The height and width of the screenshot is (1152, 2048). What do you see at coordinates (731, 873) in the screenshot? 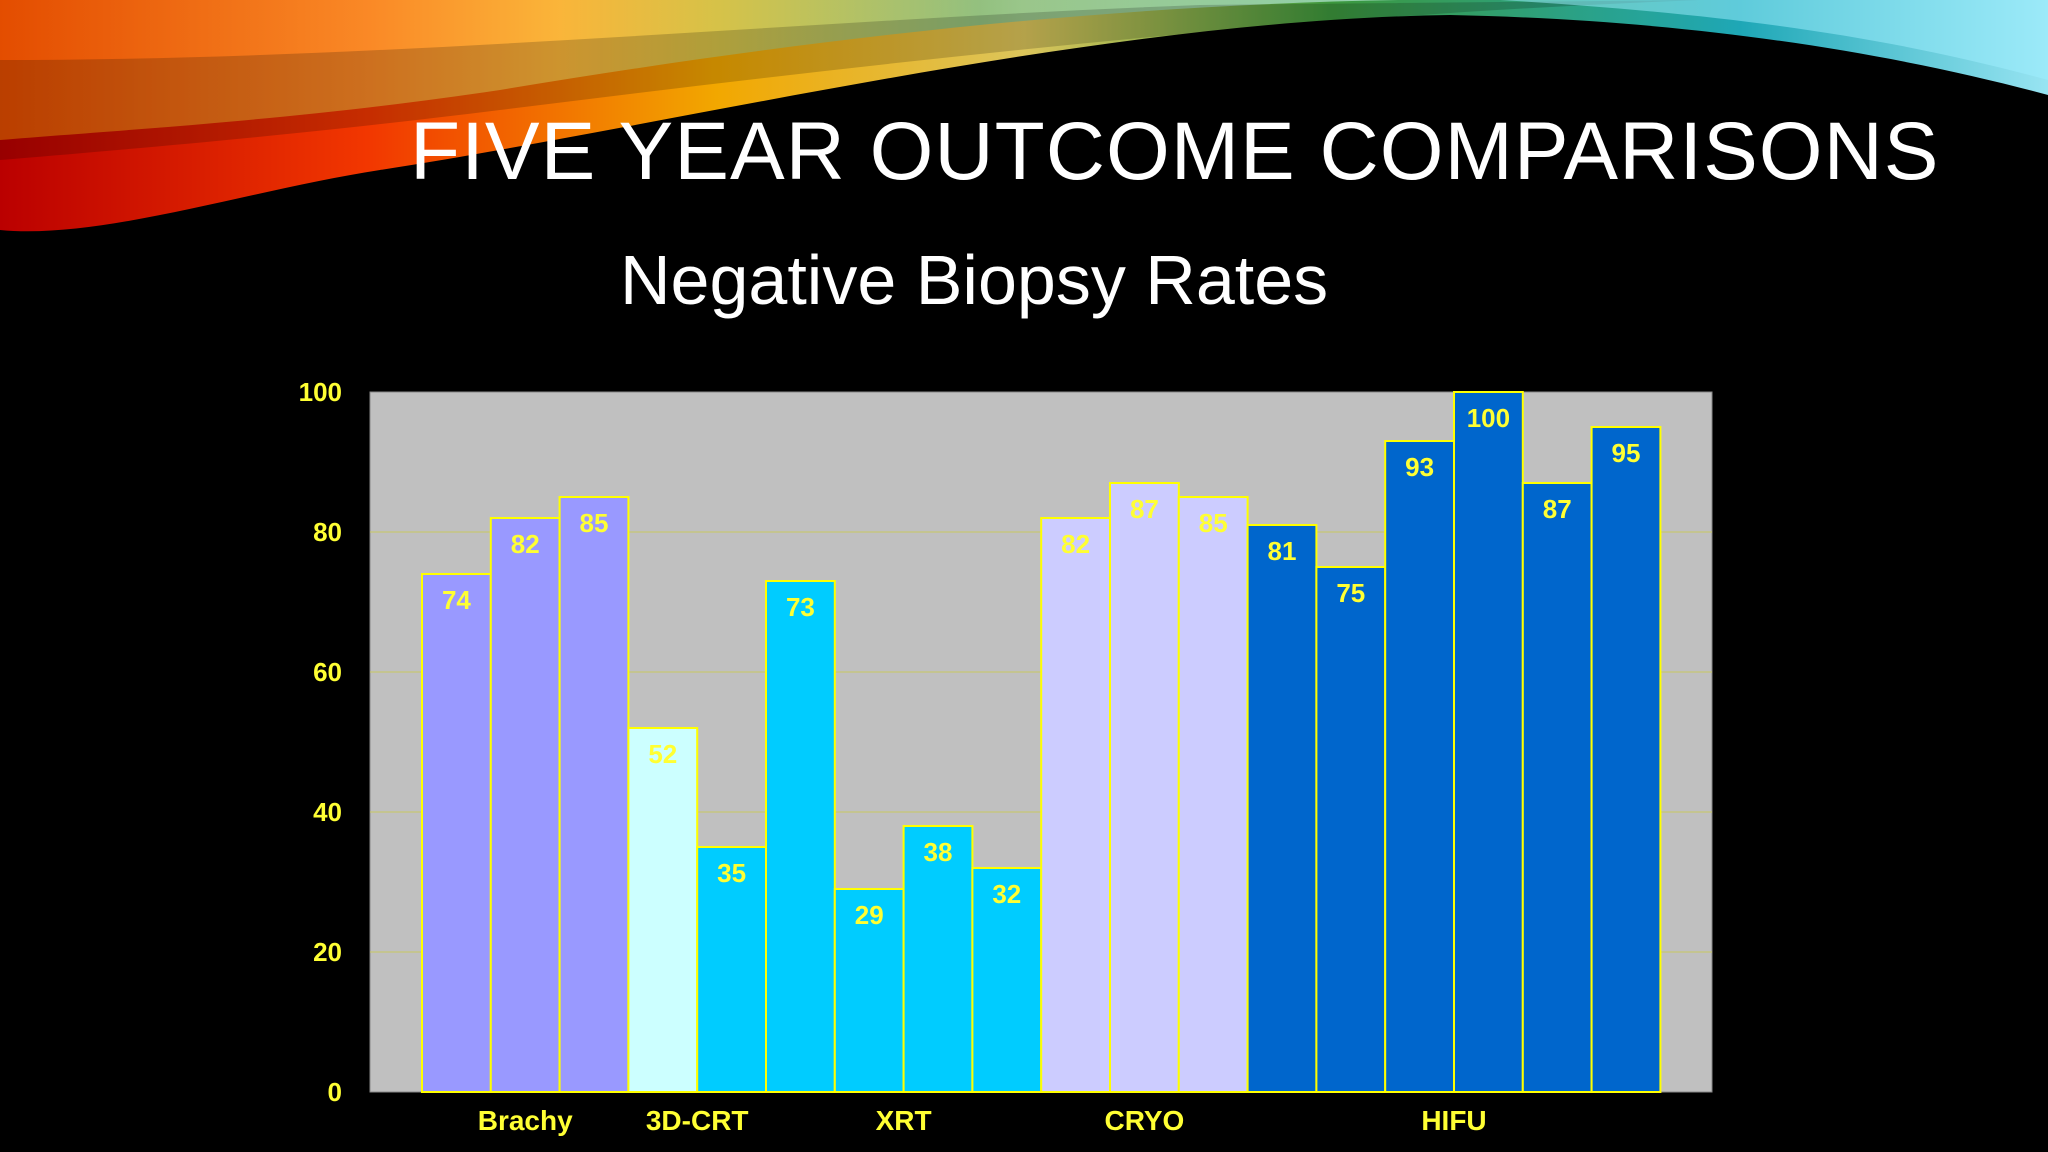
I see `bar-value-label: 35` at bounding box center [731, 873].